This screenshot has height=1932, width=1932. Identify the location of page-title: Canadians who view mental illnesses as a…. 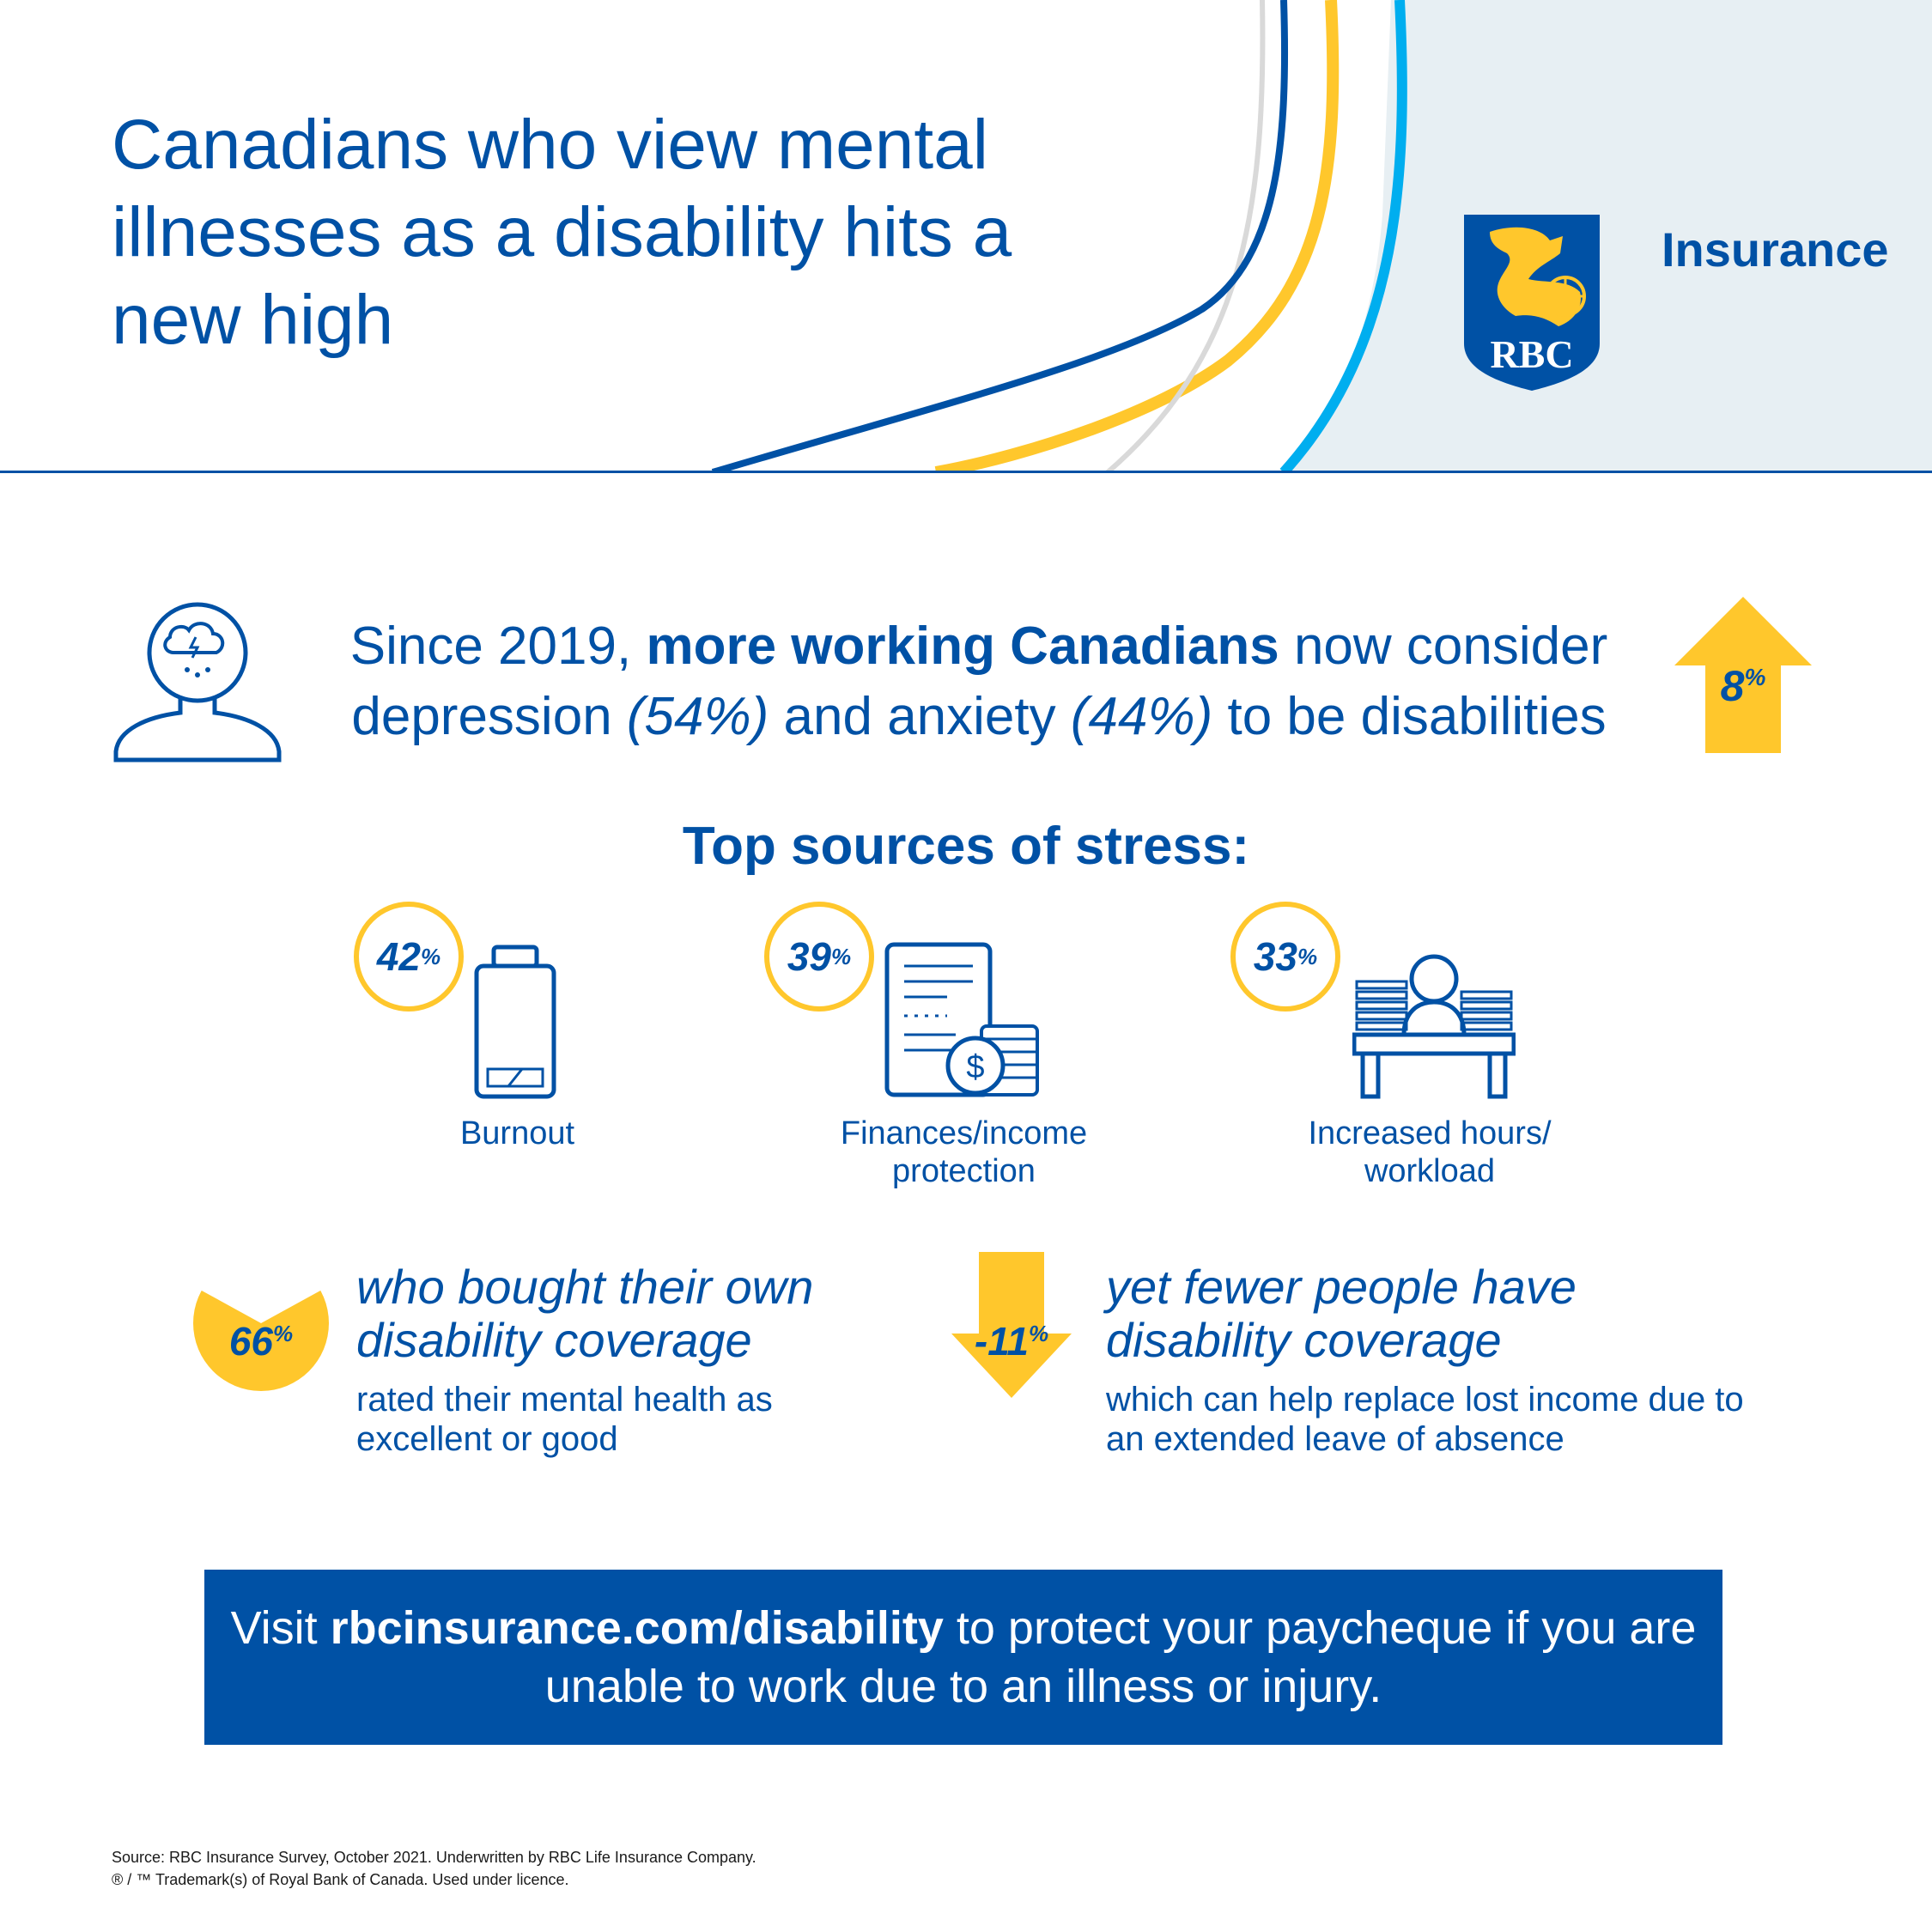
(562, 232).